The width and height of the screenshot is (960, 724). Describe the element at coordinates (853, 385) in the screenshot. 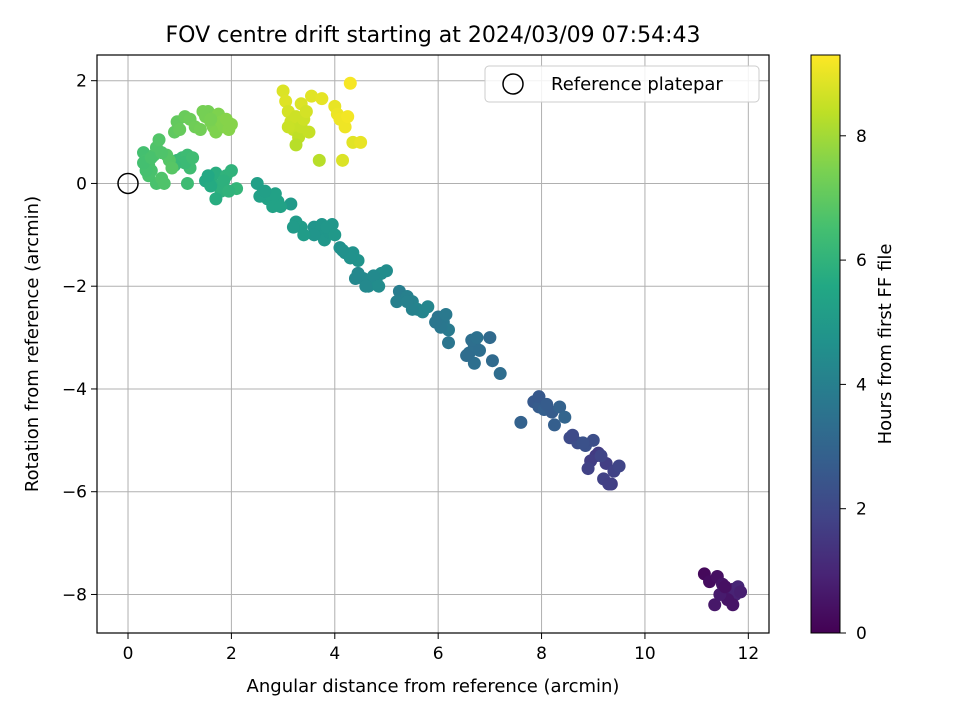

I see `colorbar-ticks: 0 2 4 6 8` at that location.